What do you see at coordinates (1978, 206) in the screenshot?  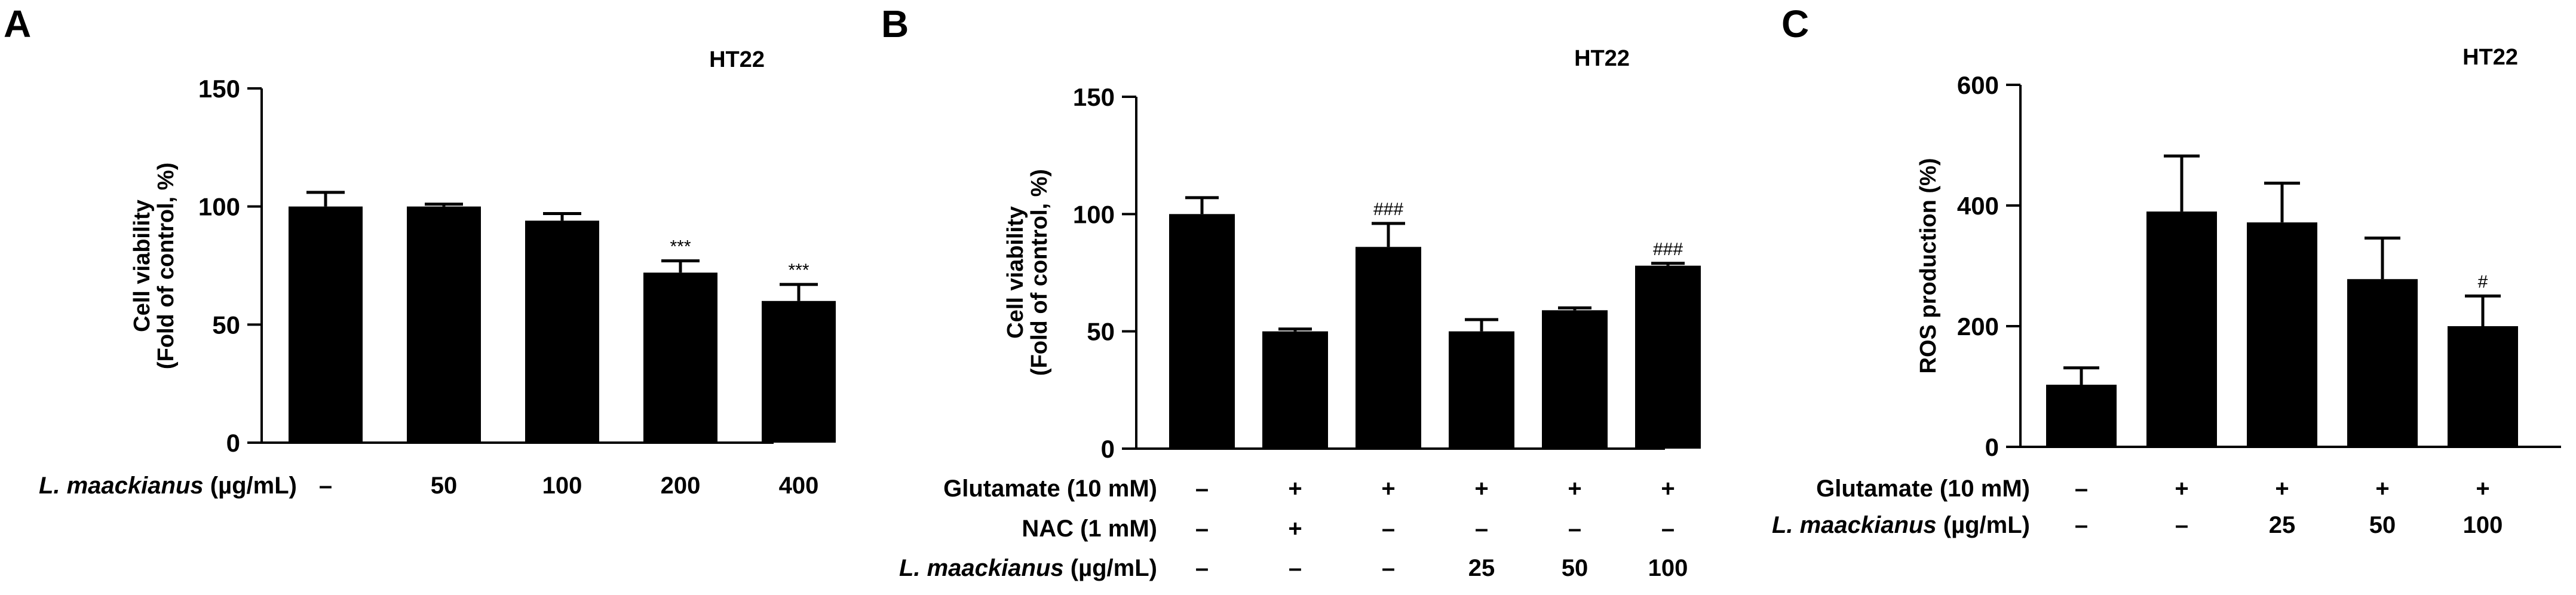 I see `y-tick-label: 400` at bounding box center [1978, 206].